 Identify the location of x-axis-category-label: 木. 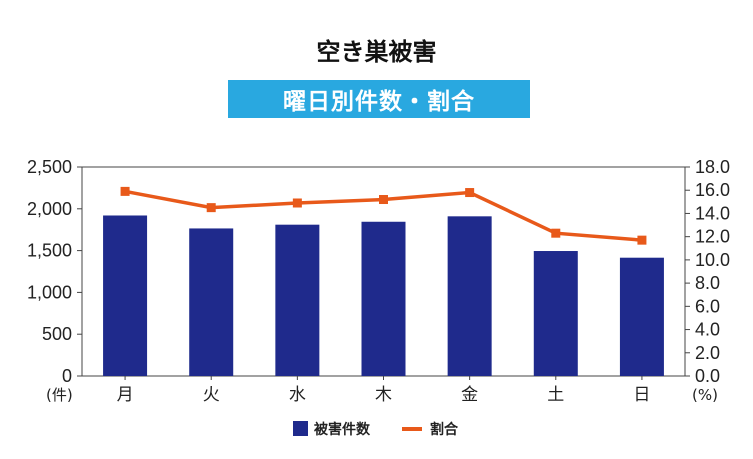
(383, 395).